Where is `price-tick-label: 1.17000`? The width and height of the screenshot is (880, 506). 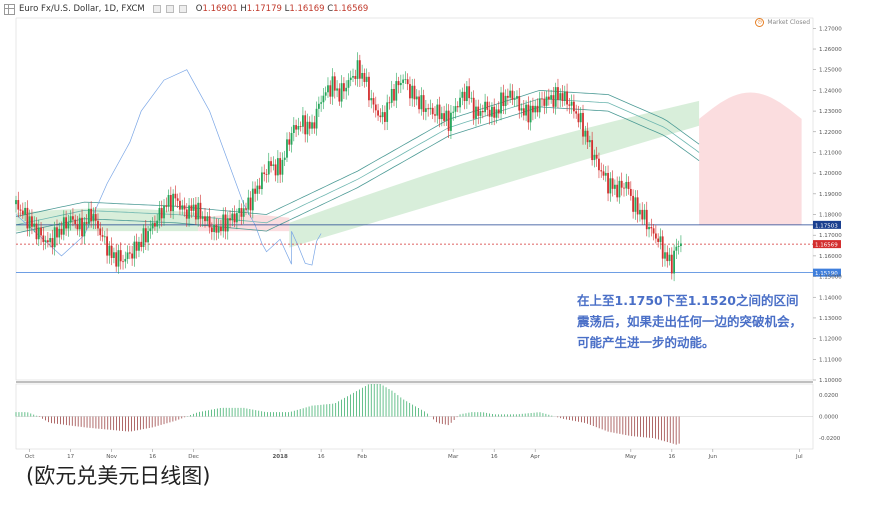
price-tick-label: 1.17000 is located at coordinates (830, 236).